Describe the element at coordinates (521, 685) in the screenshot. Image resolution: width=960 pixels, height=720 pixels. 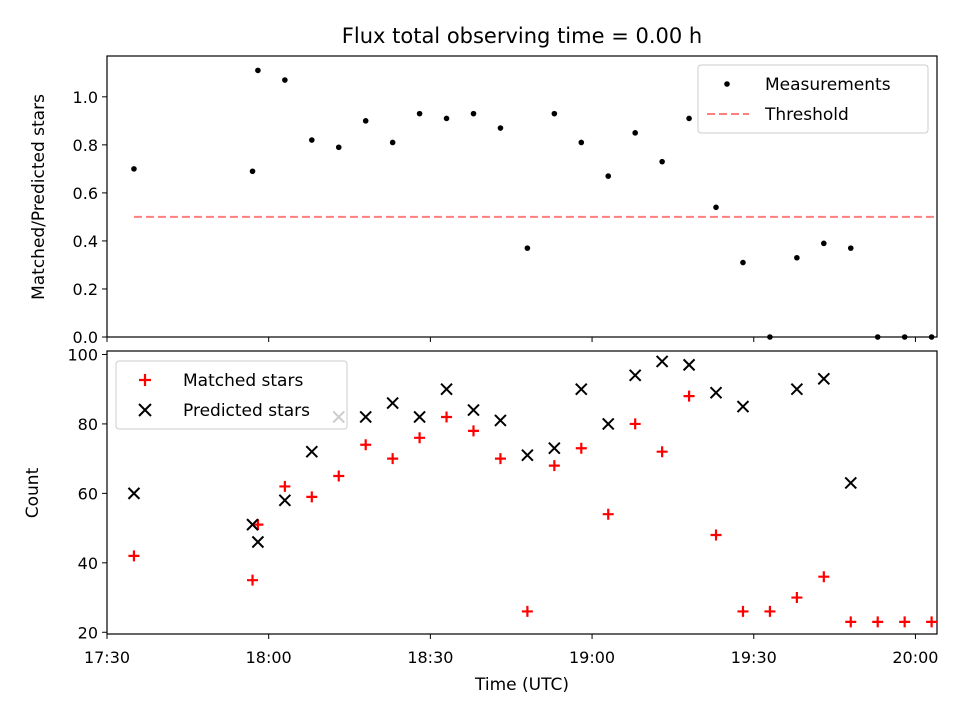
I see `x-axis-label: Time (UTC)` at that location.